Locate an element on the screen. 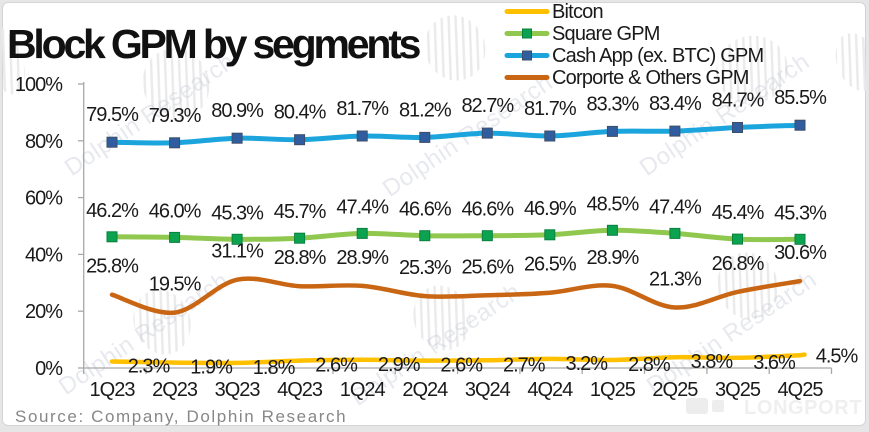  svg-text: 2Q25 is located at coordinates (675, 390).